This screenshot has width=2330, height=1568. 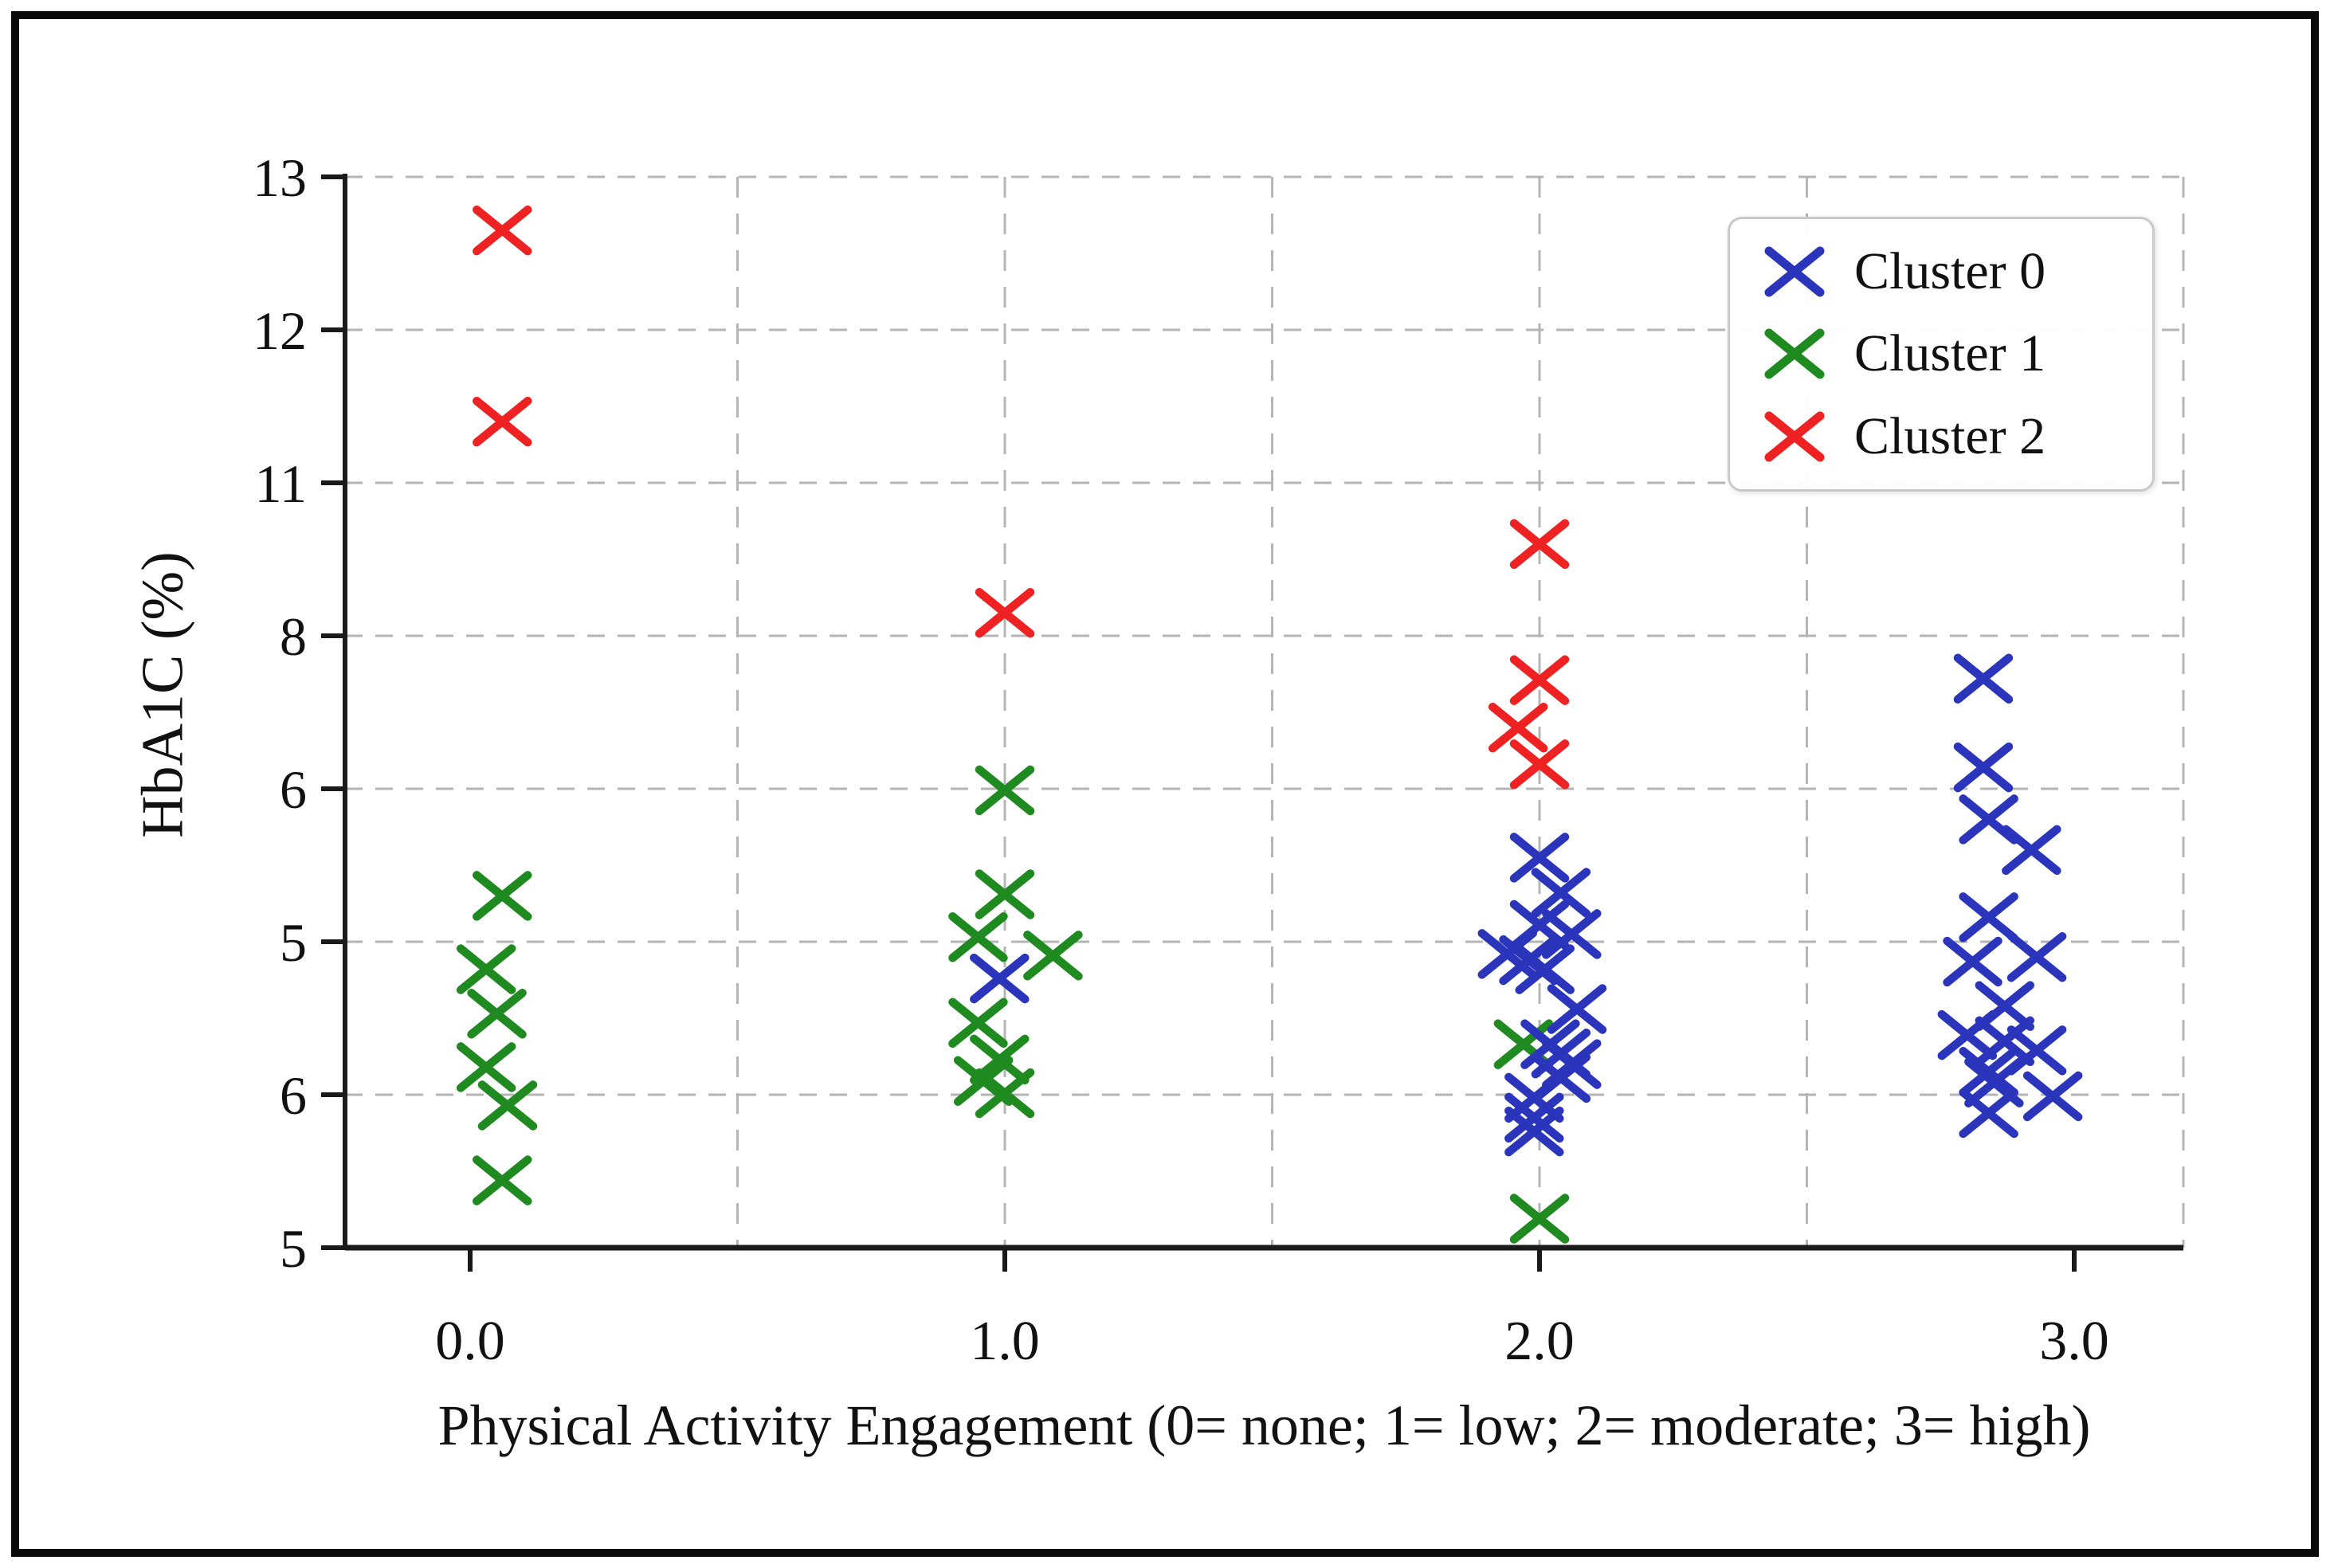 What do you see at coordinates (1539, 1341) in the screenshot?
I see `x-tick-label: 2.0` at bounding box center [1539, 1341].